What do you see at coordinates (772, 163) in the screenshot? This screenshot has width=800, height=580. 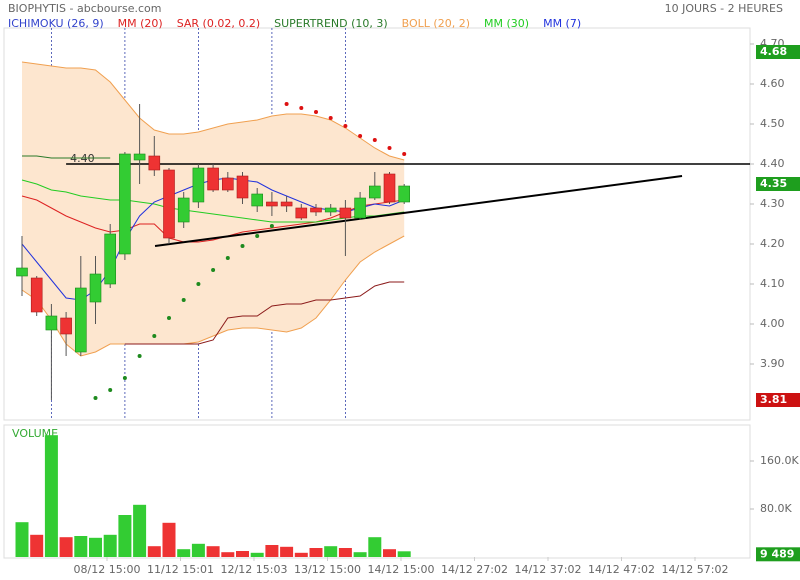 I see `y-tick-label: 4.40` at bounding box center [772, 163].